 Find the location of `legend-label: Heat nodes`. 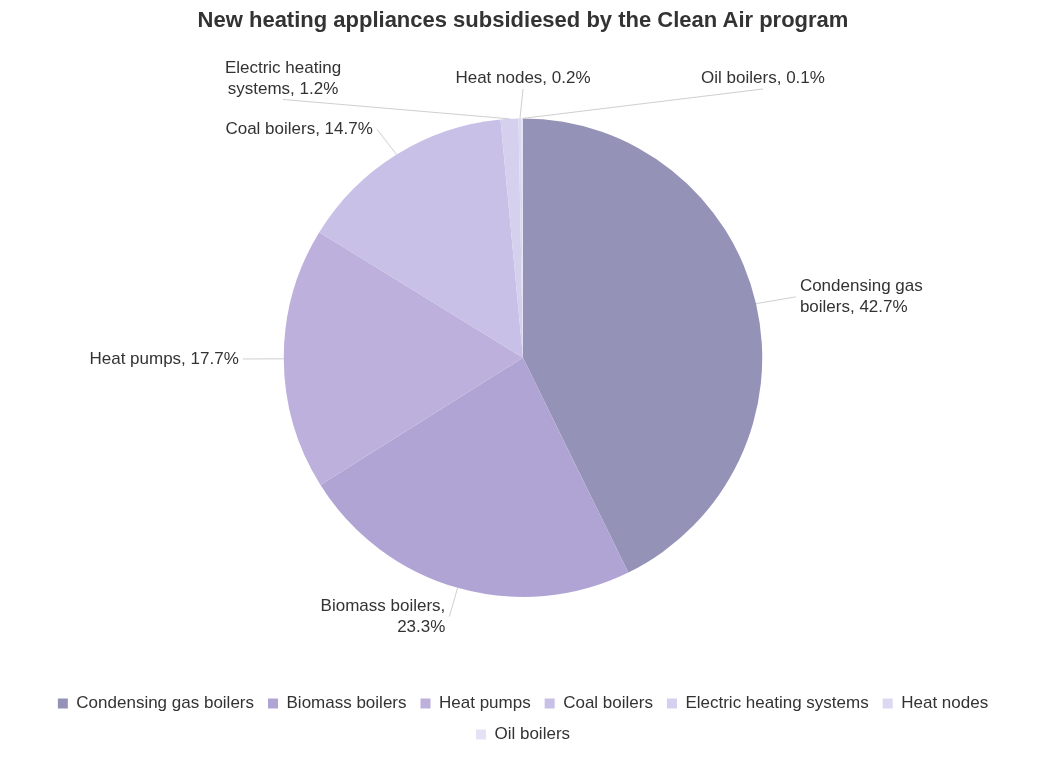

legend-label: Heat nodes is located at coordinates (945, 703).